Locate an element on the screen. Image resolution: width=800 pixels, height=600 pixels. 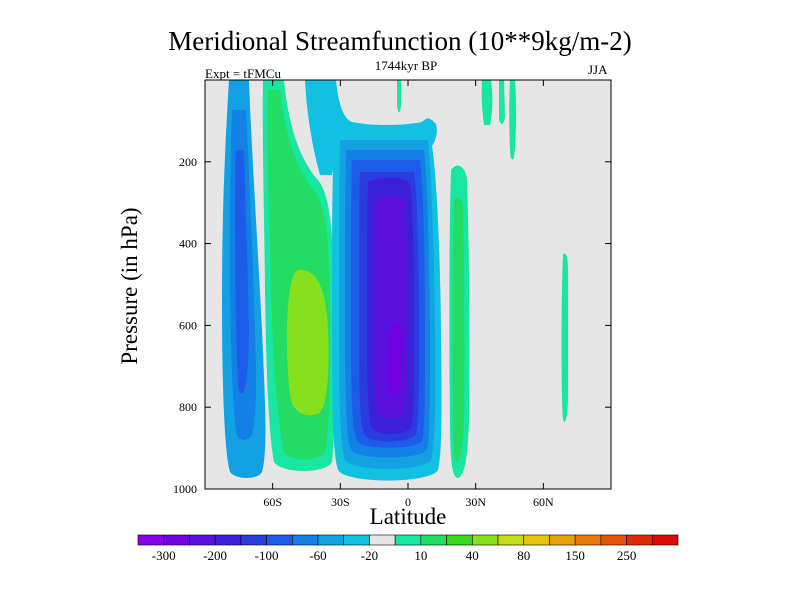
colorbar-label: -20 is located at coordinates (369, 555).